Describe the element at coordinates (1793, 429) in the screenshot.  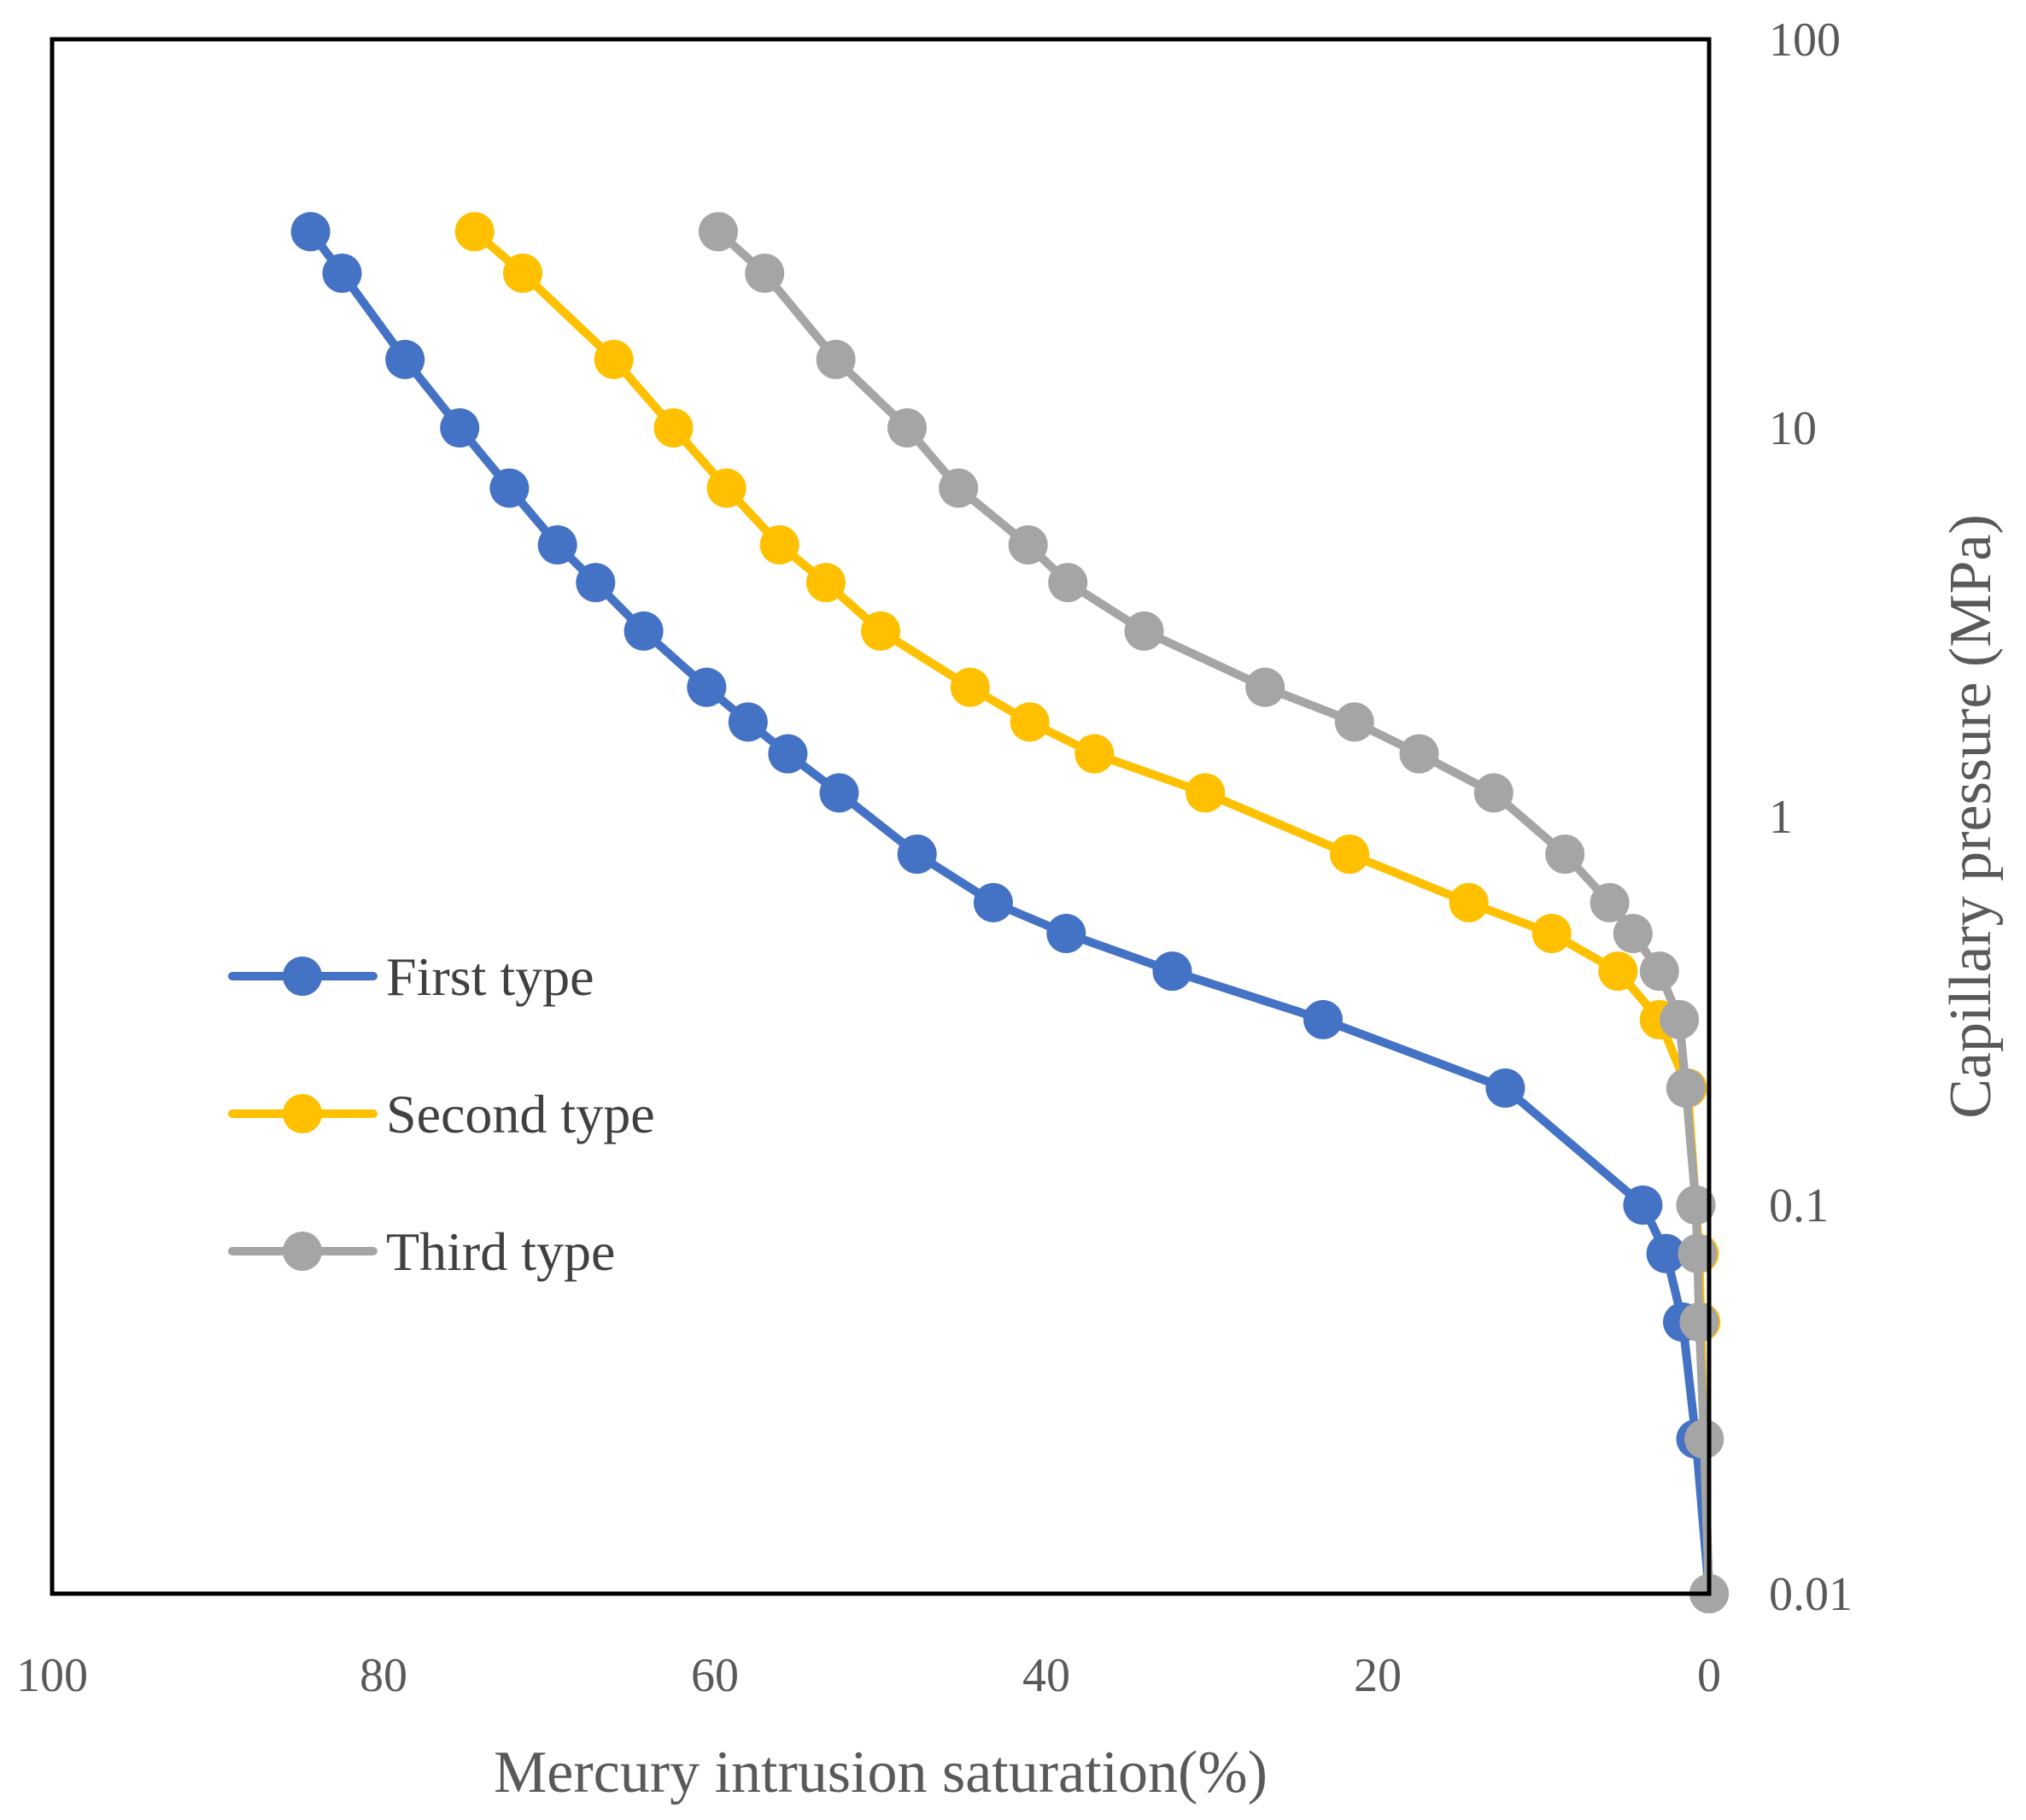
I see `y-tick-label: 10` at that location.